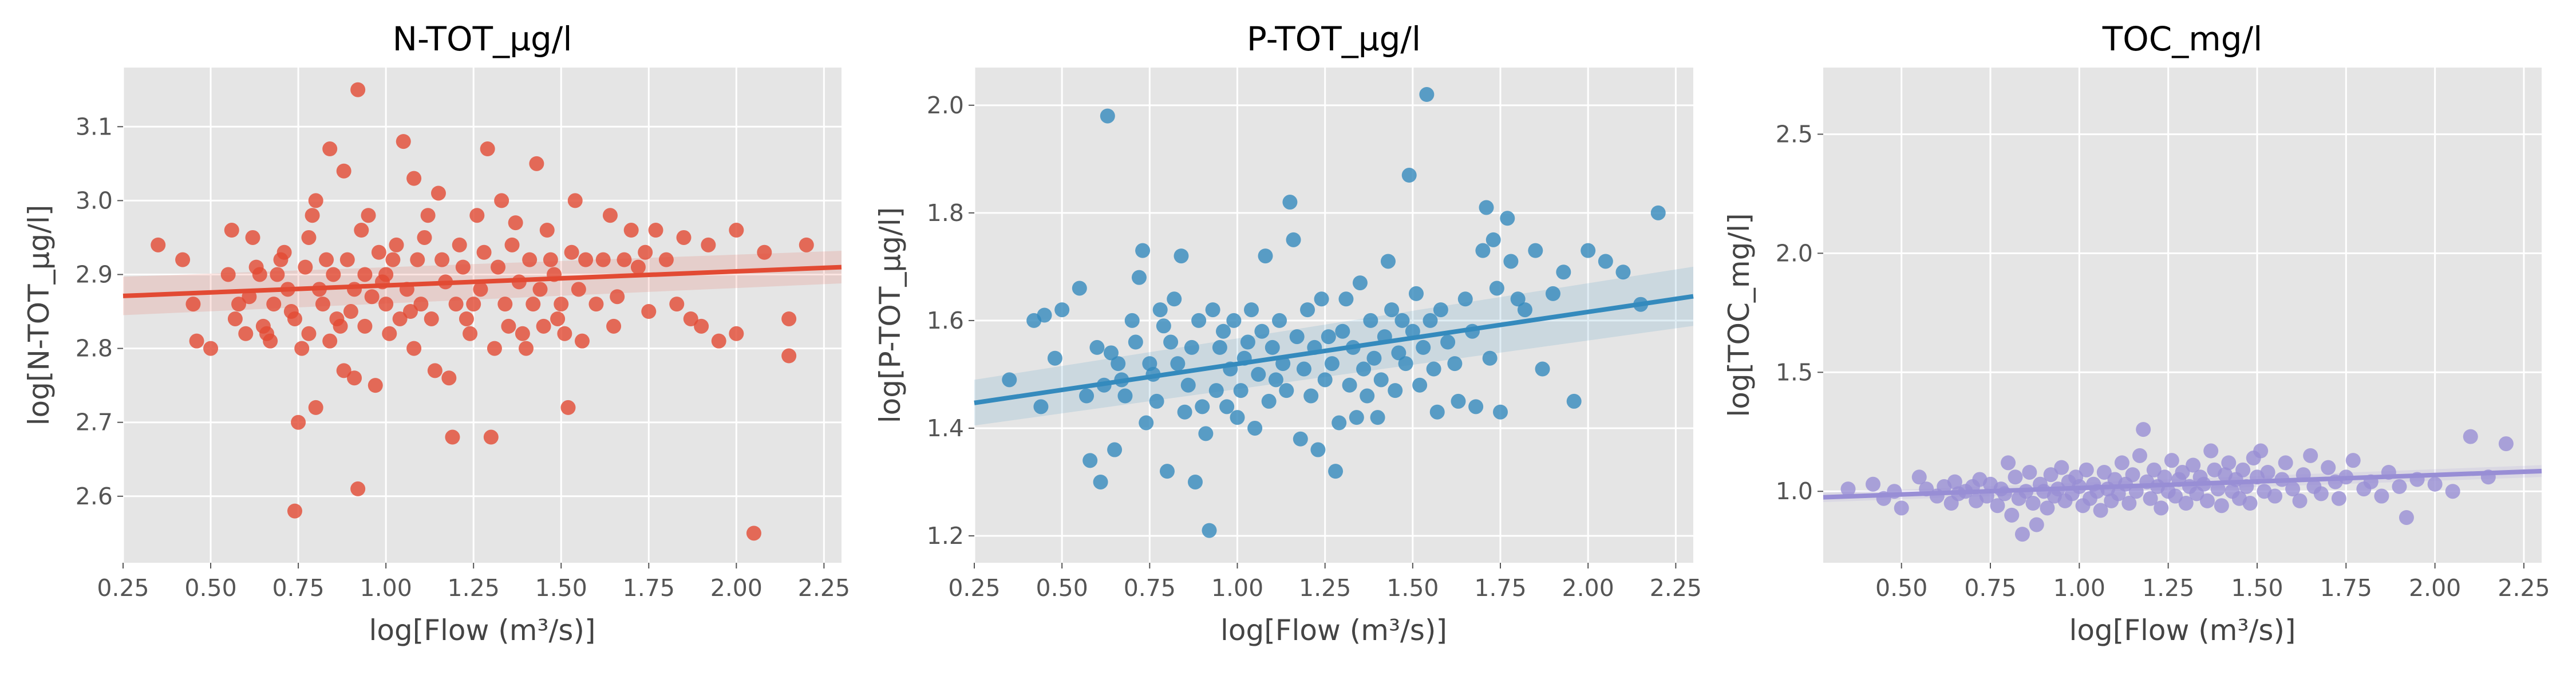 The width and height of the screenshot is (2576, 687). What do you see at coordinates (482, 38) in the screenshot?
I see `n-tot-chart-title: N-TOT_µg/l` at bounding box center [482, 38].